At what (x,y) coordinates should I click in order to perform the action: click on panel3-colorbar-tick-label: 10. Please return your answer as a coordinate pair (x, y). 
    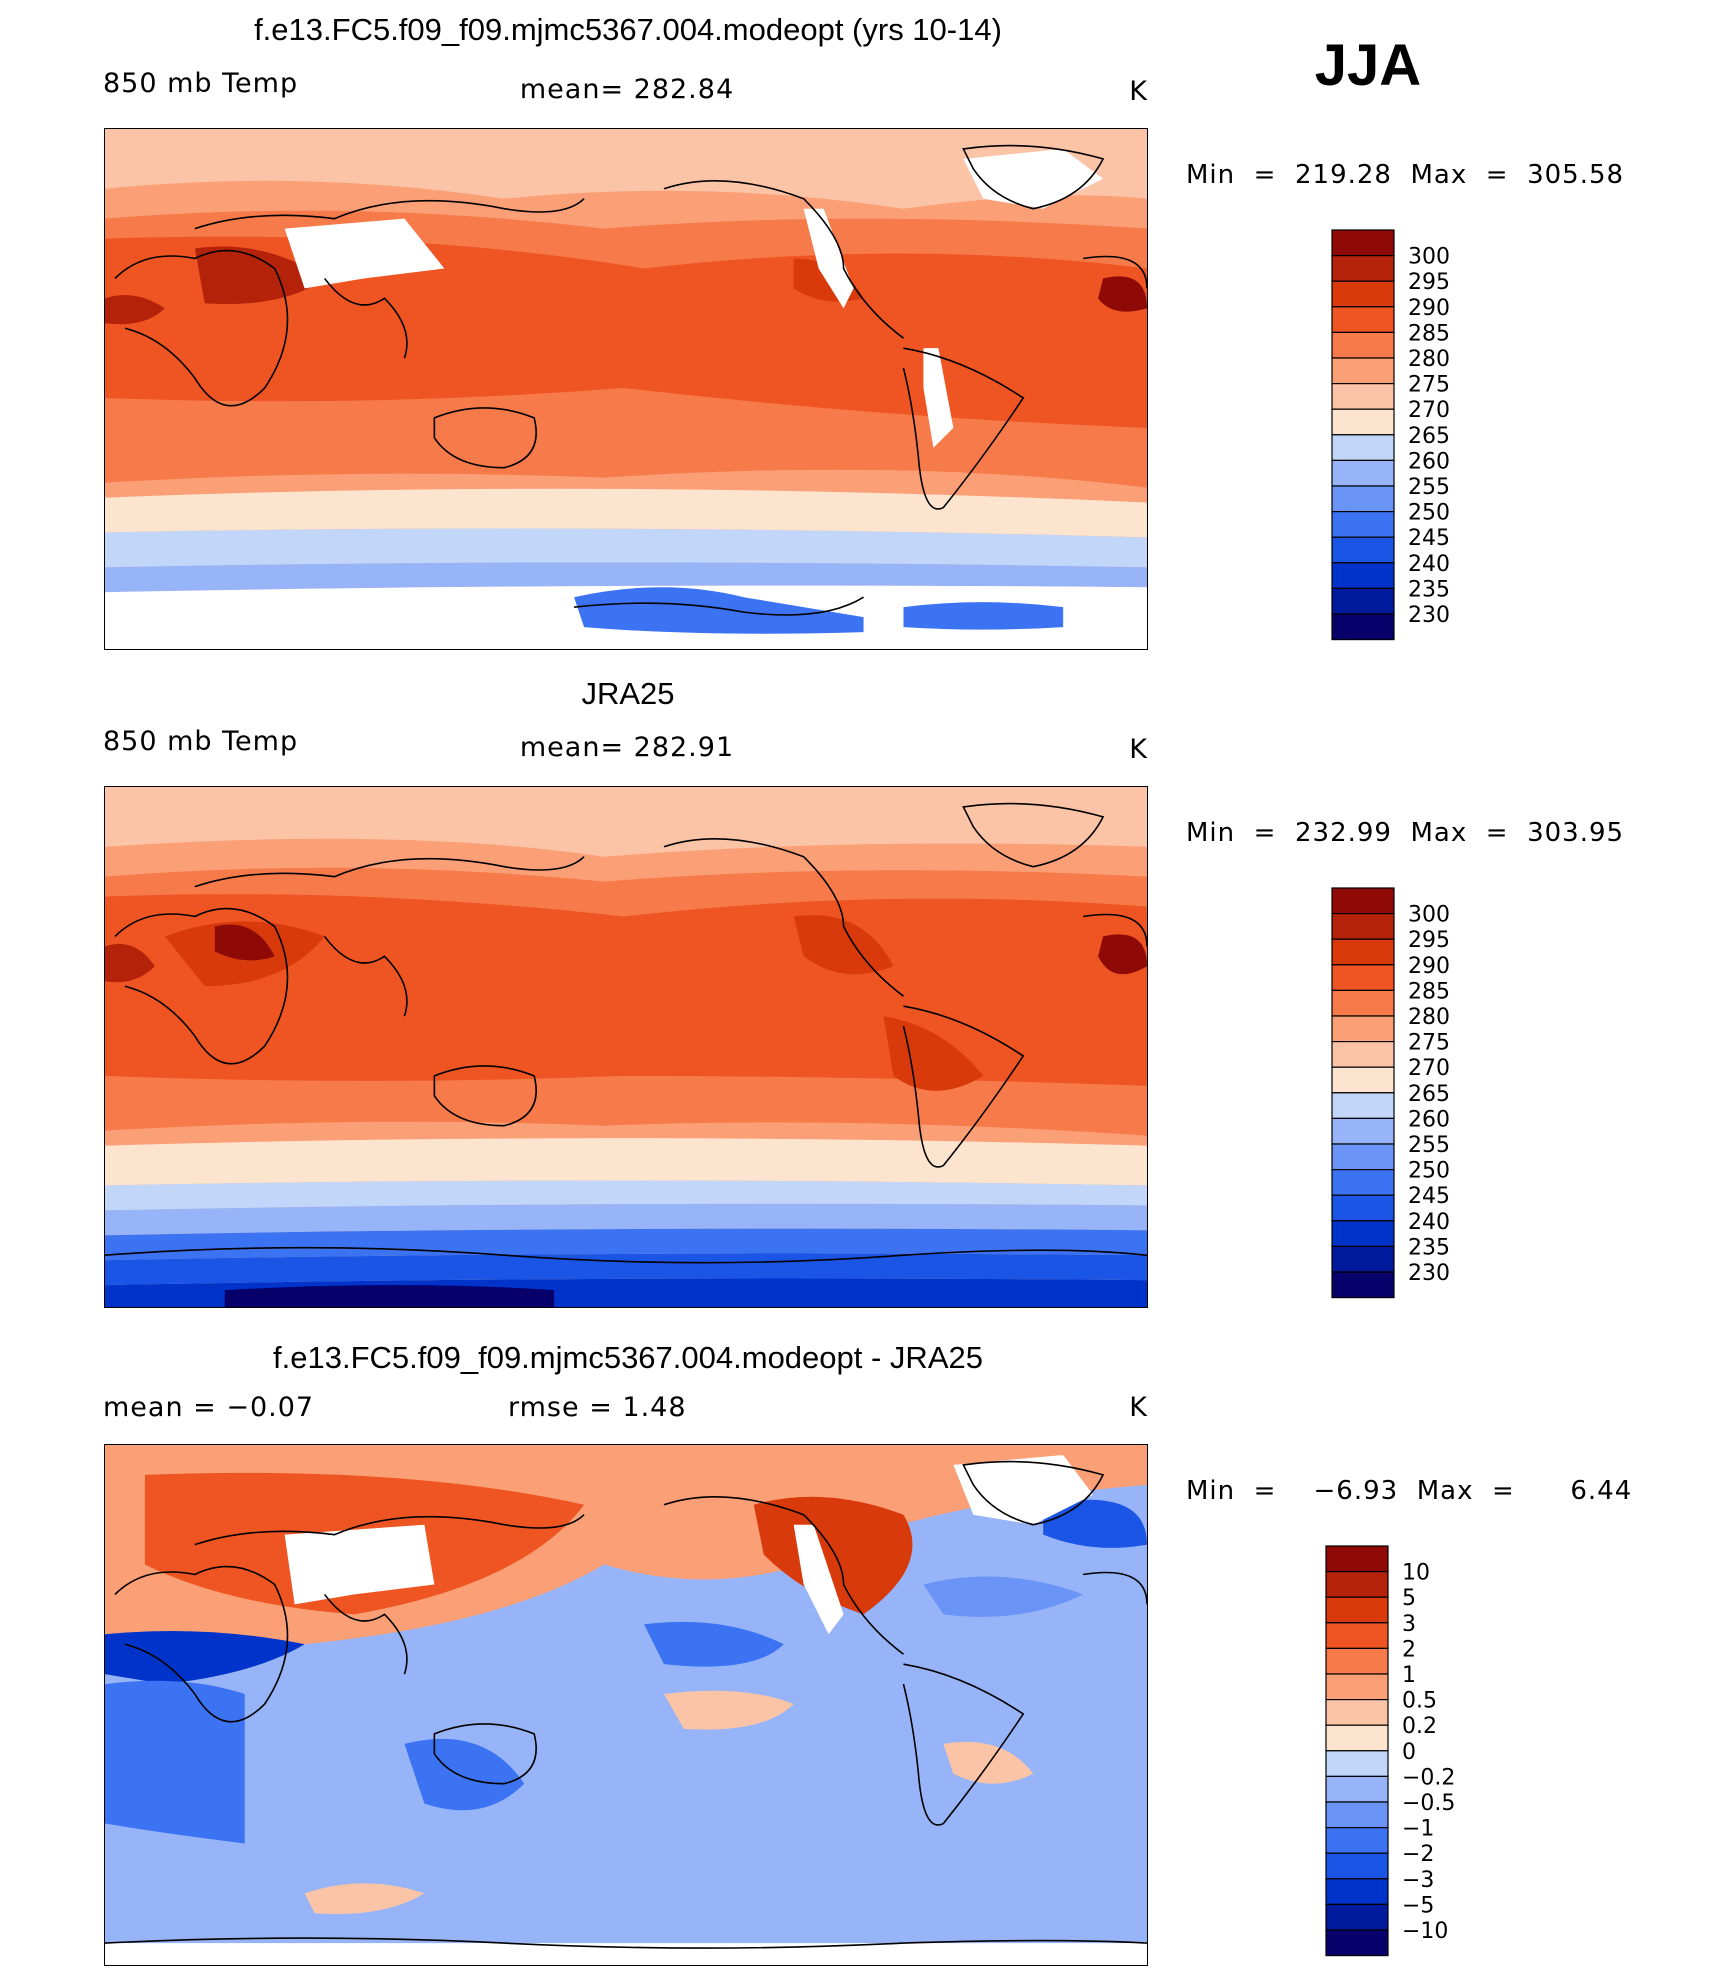
    Looking at the image, I should click on (1416, 1573).